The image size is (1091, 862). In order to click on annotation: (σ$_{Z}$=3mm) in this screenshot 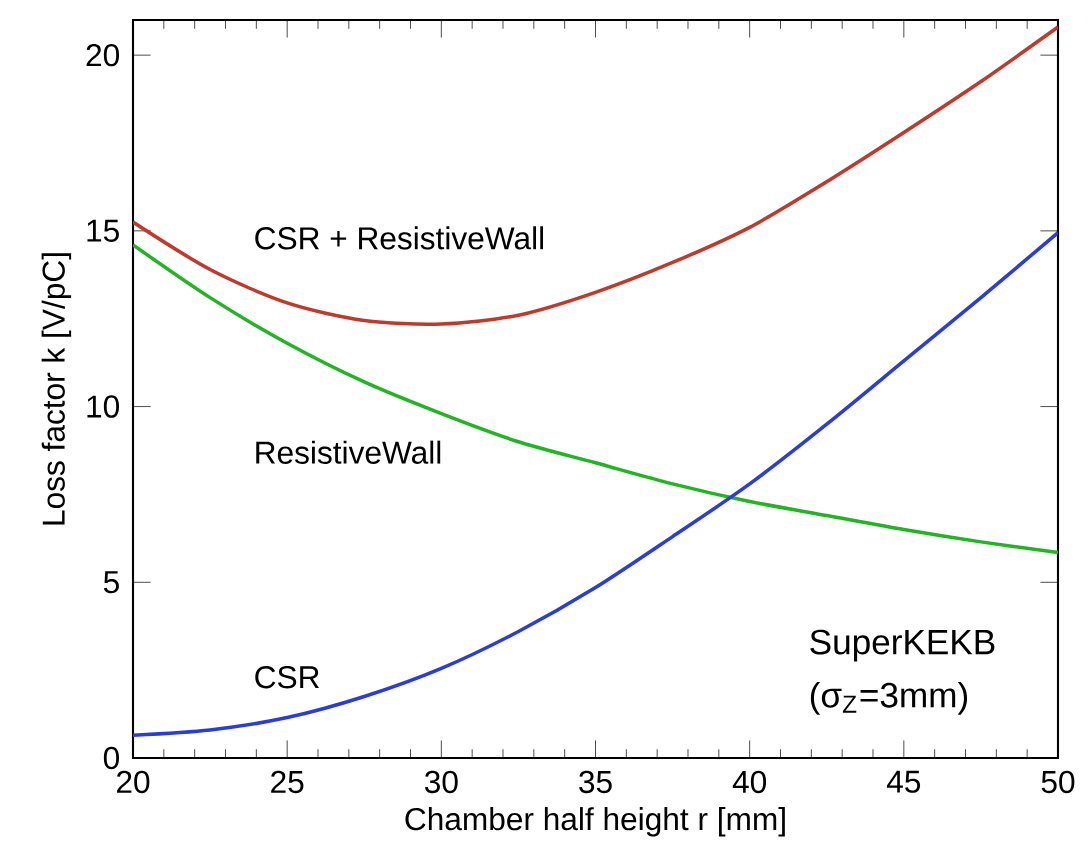, I will do `click(889, 698)`.